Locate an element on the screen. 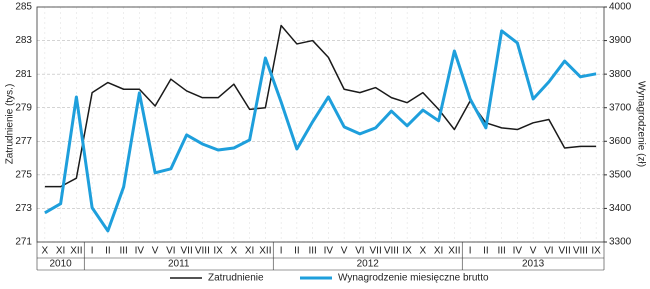  year-label: 2011 is located at coordinates (179, 264).